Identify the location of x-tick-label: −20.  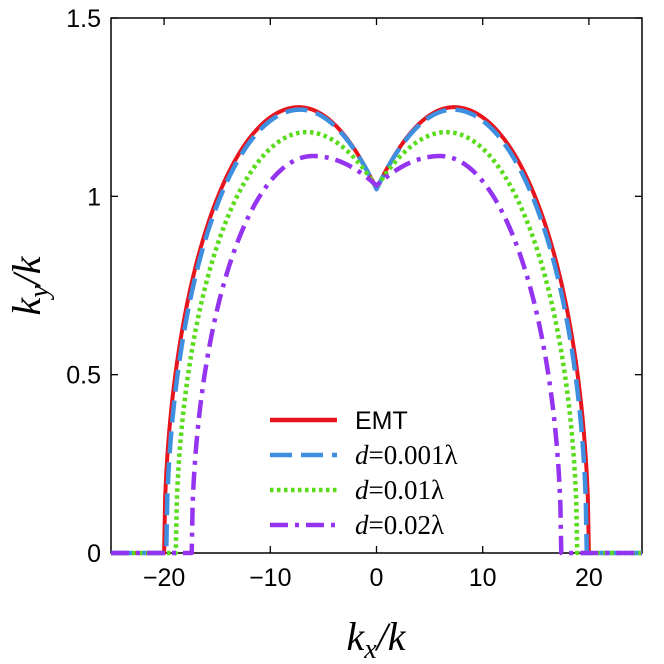
(164, 578).